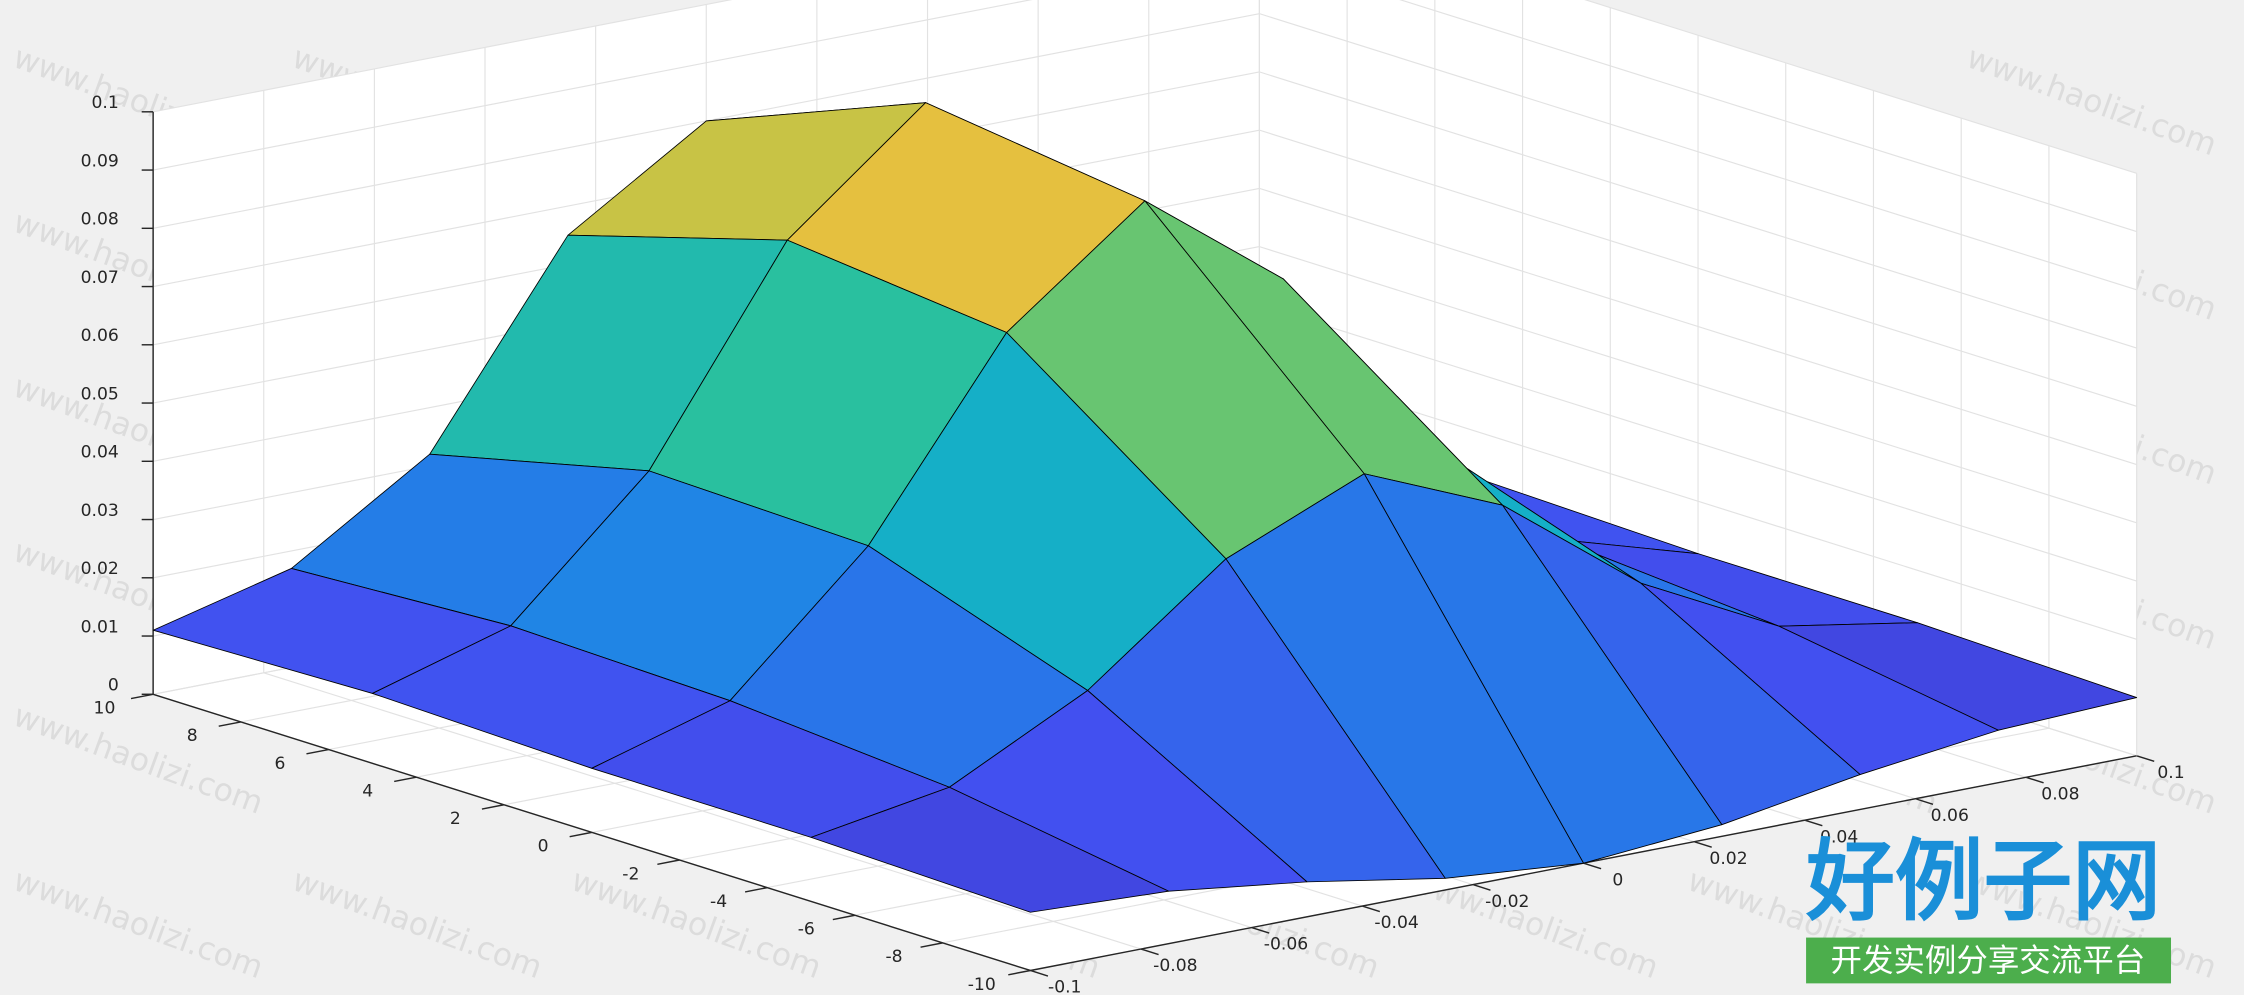  What do you see at coordinates (718, 902) in the screenshot?
I see `y-tick-label: -4` at bounding box center [718, 902].